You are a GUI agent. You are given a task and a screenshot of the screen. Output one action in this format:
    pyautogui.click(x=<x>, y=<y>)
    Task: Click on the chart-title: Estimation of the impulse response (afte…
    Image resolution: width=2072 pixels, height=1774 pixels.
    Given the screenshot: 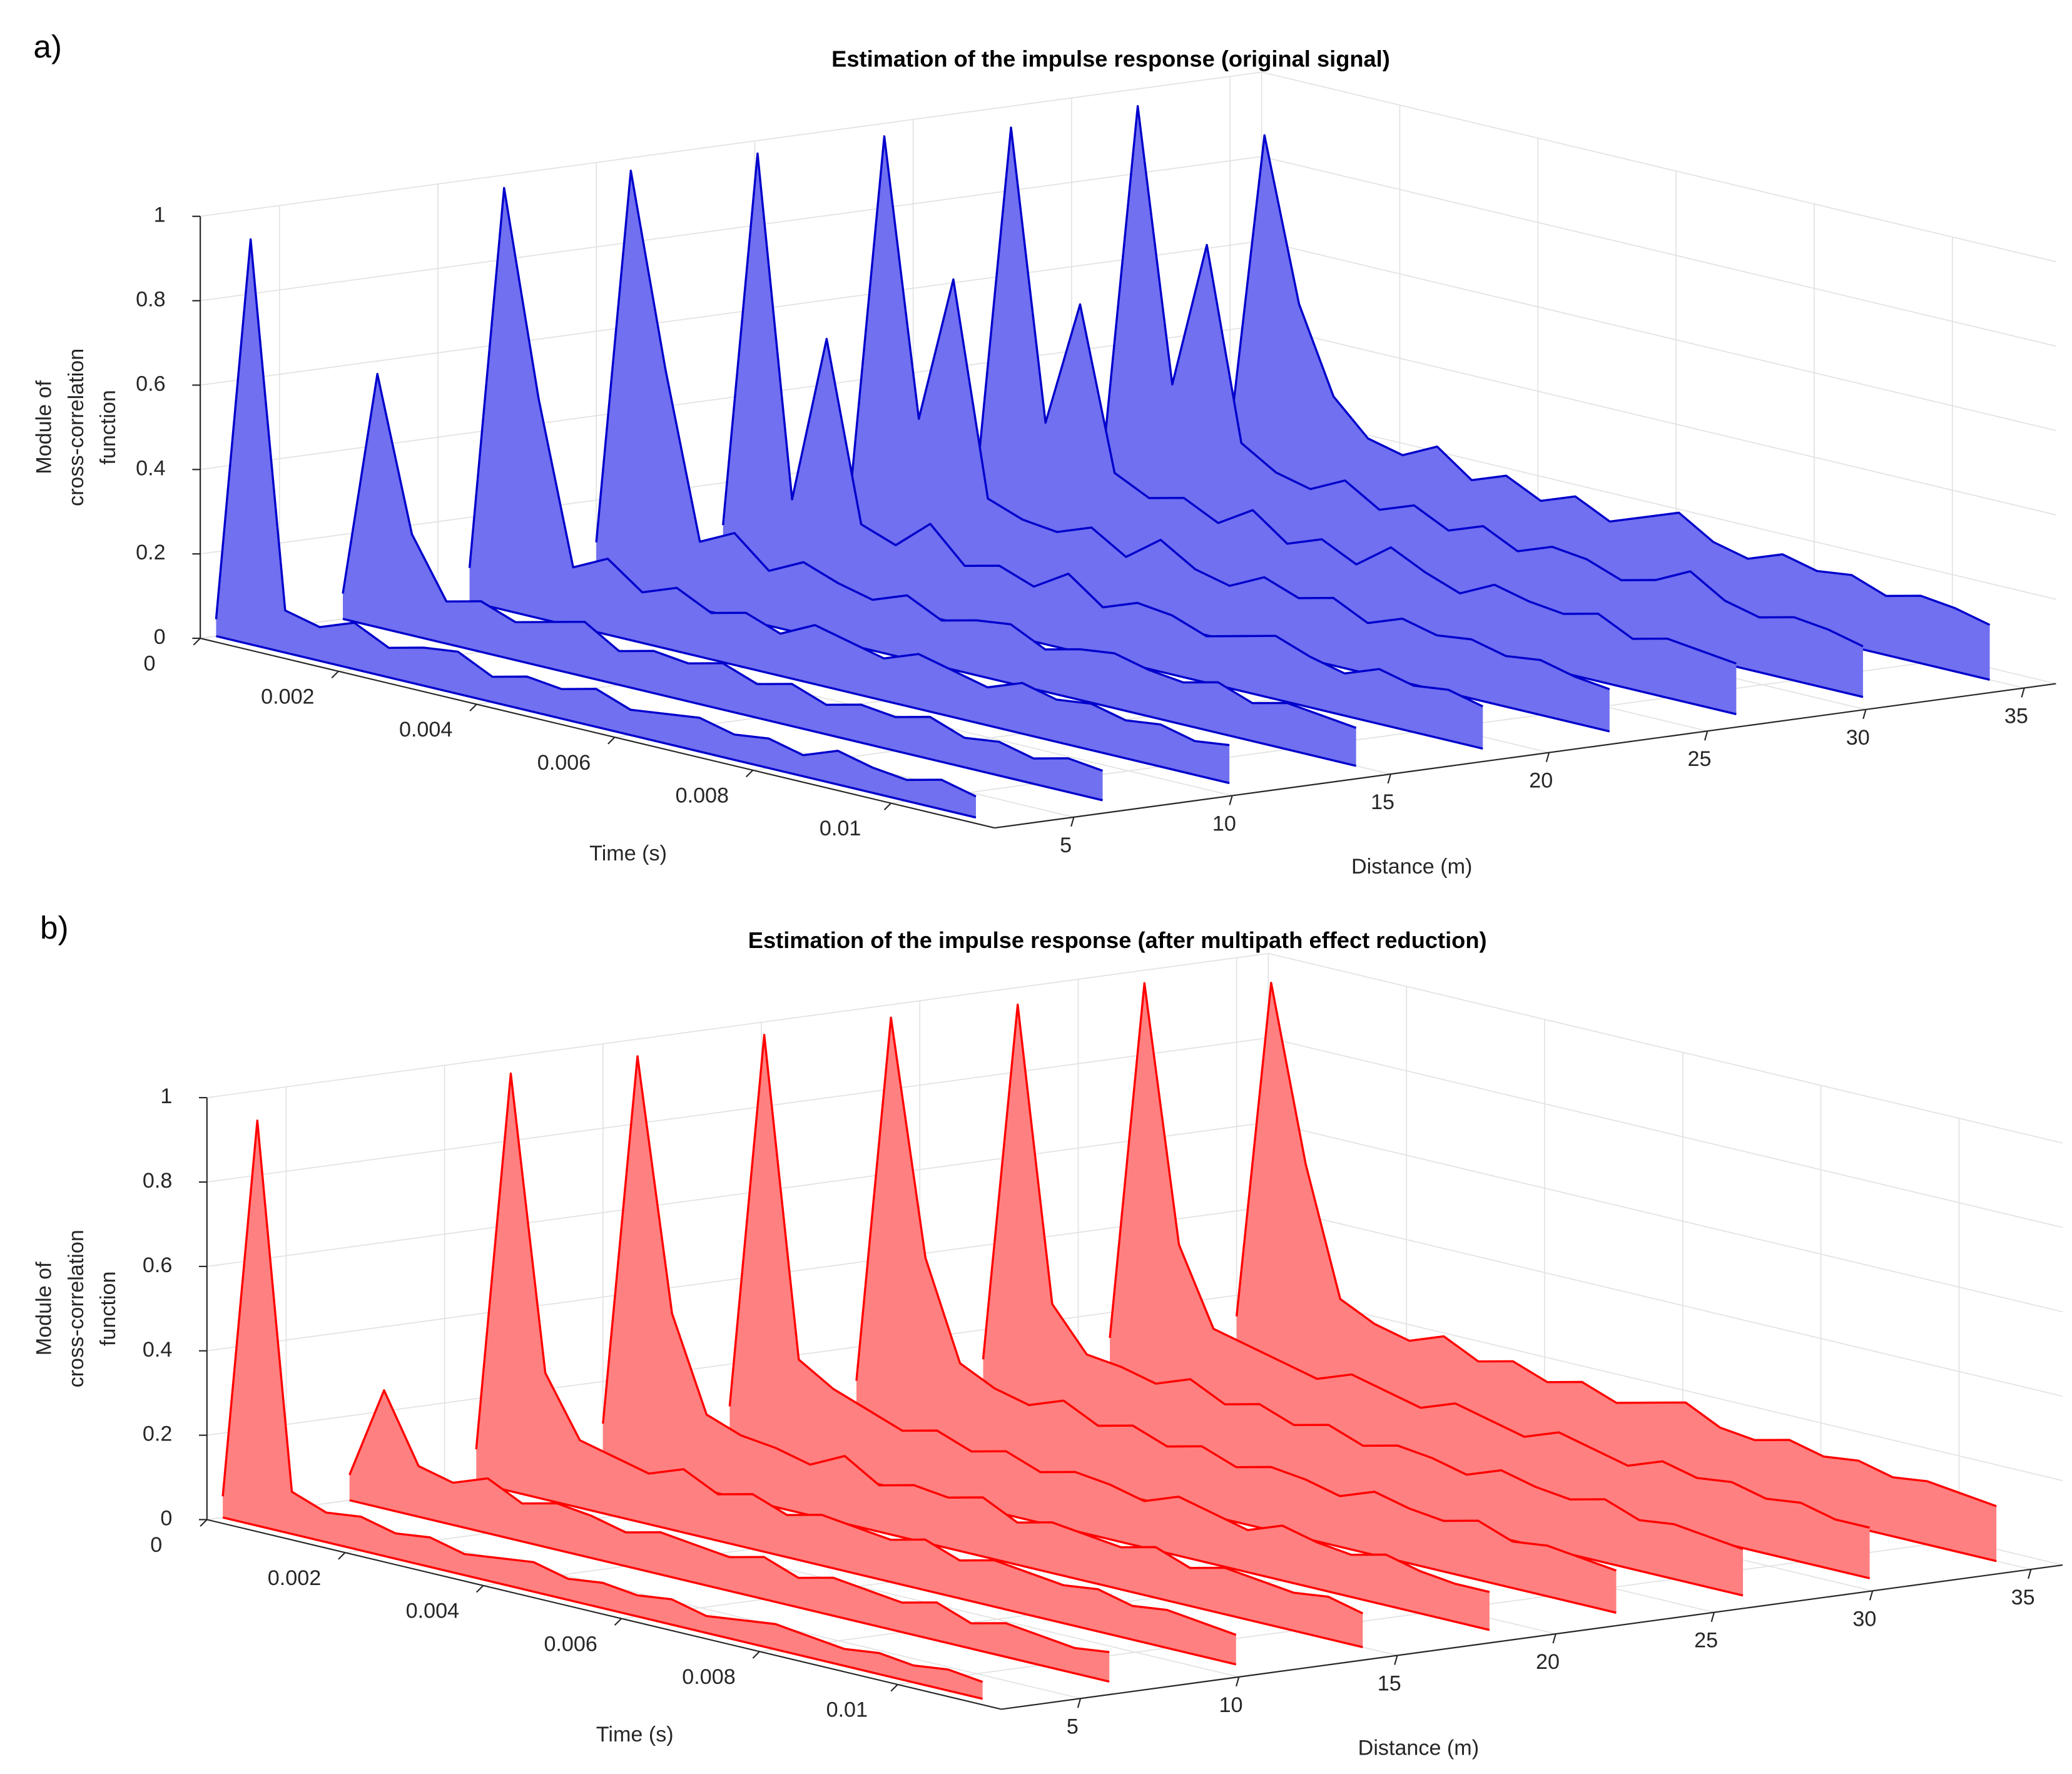 What is the action you would take?
    pyautogui.click(x=1117, y=940)
    